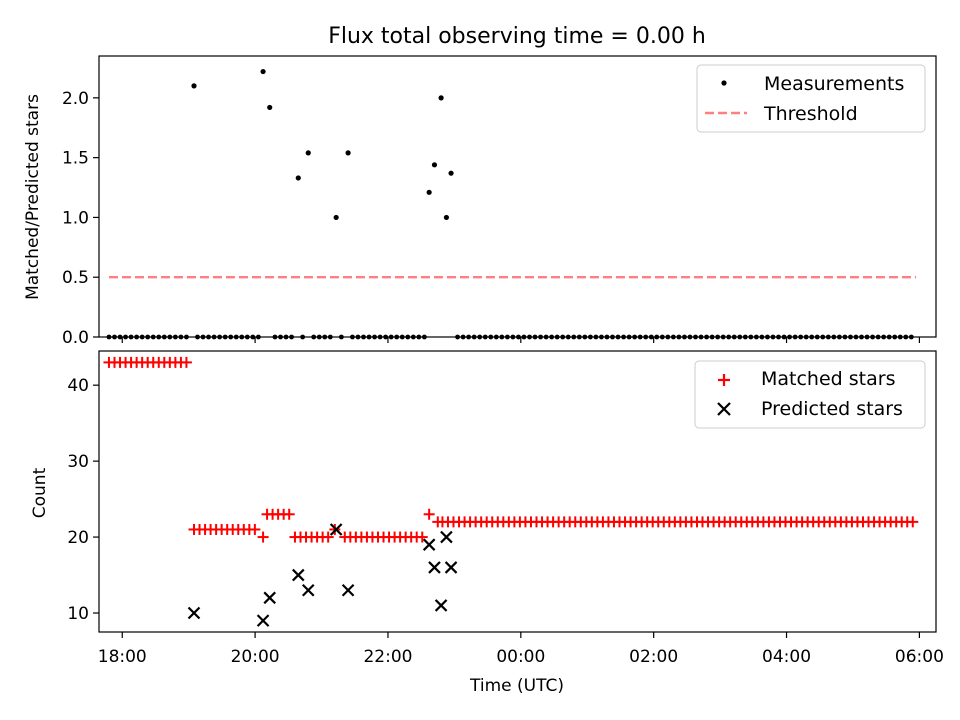  What do you see at coordinates (810, 114) in the screenshot?
I see `legend-threshold-label: Threshold` at bounding box center [810, 114].